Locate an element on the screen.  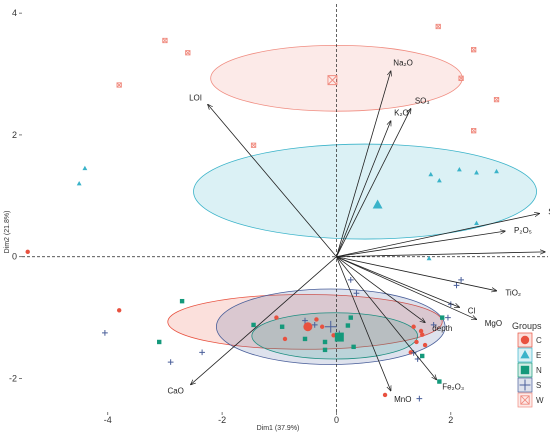
variable-label: Fe₂O₃ is located at coordinates (453, 387).